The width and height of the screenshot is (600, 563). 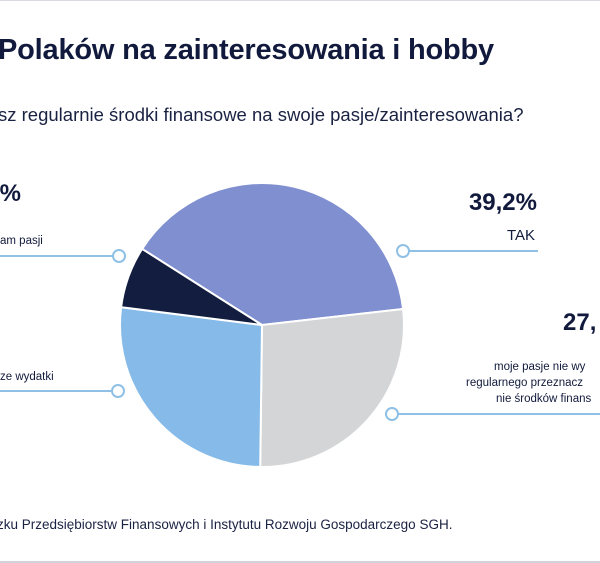 I want to click on pie-slice-wydatki, so click(x=191, y=387).